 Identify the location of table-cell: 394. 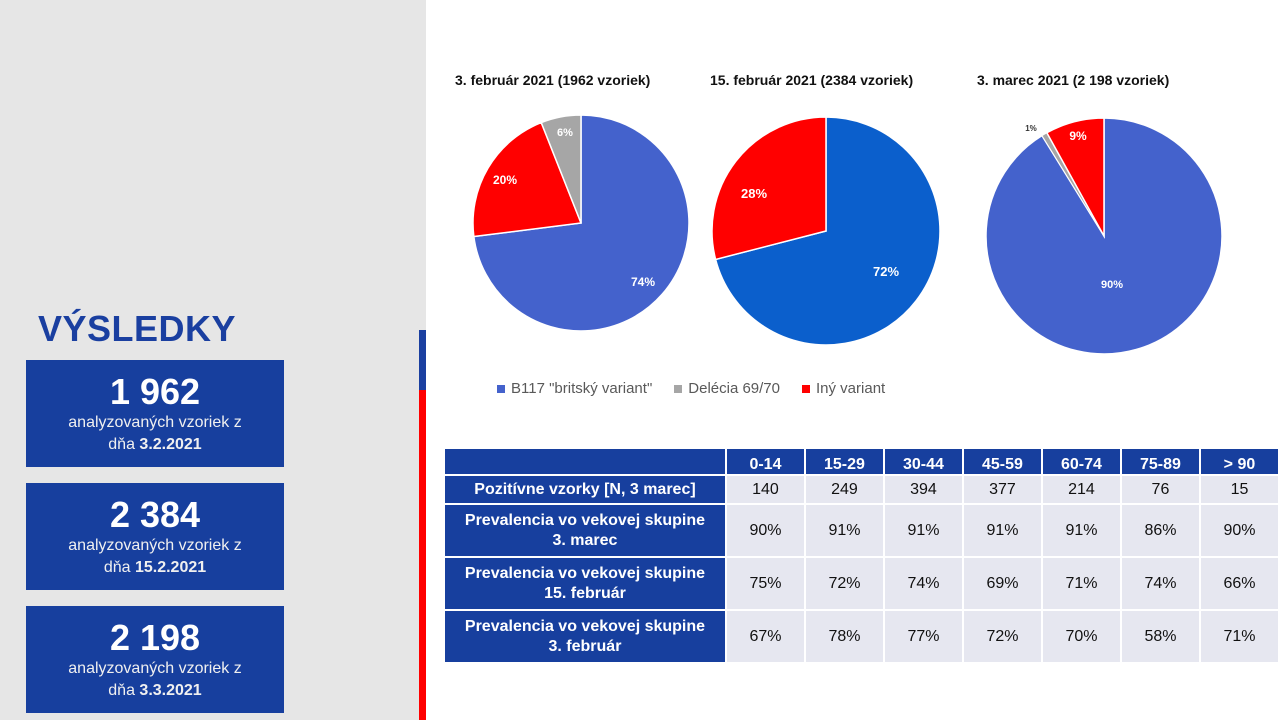
(923, 489).